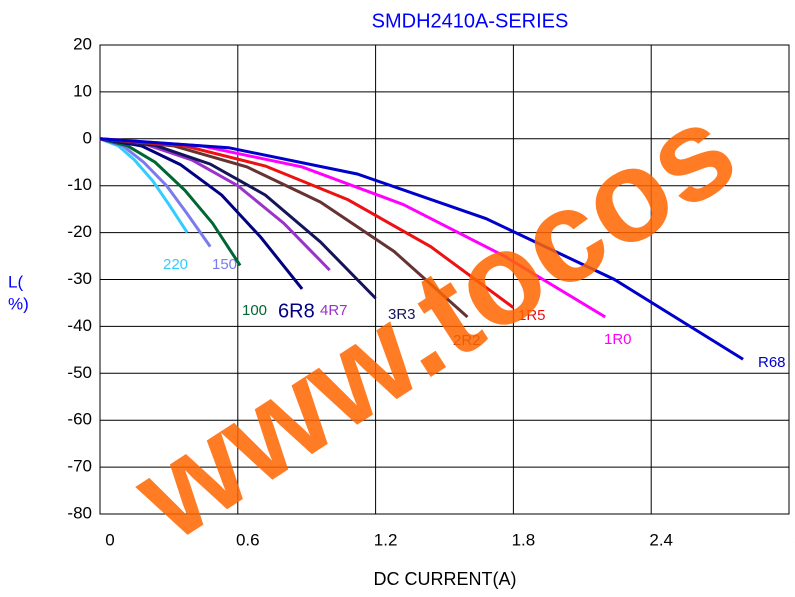 This screenshot has width=795, height=597. I want to click on series-label: 1R5, so click(532, 315).